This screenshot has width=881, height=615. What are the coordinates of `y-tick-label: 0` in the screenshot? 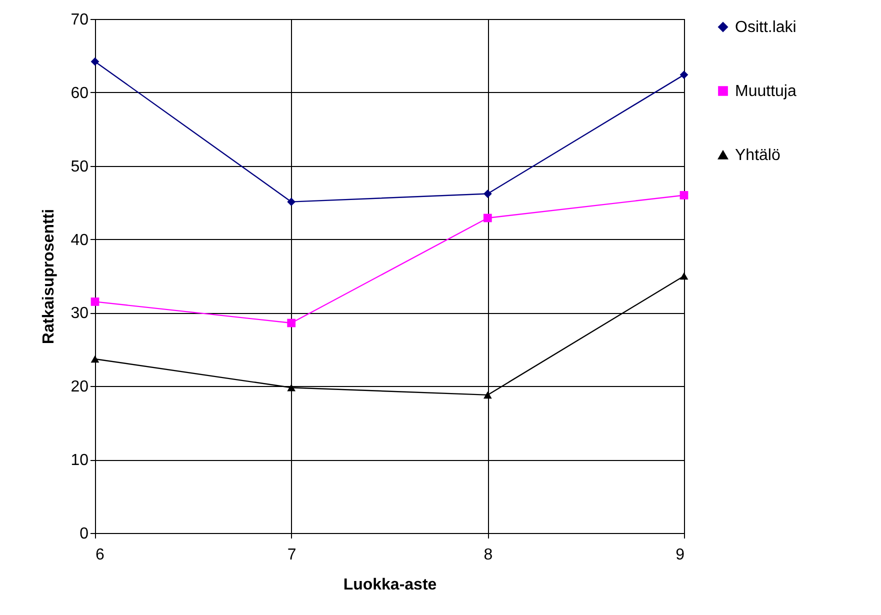 It's located at (84, 534).